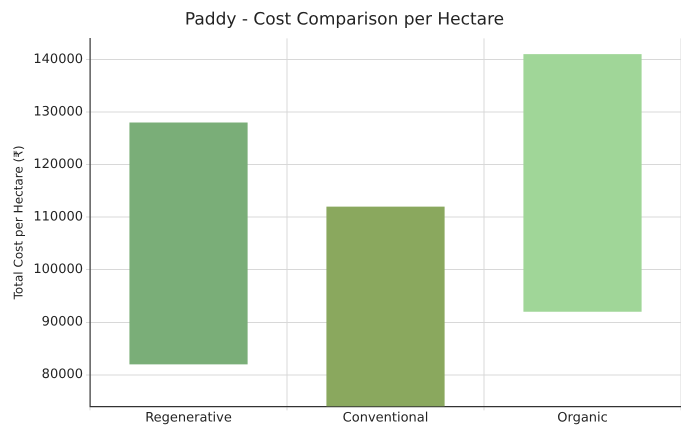  I want to click on x-tick-label: Organic, so click(582, 418).